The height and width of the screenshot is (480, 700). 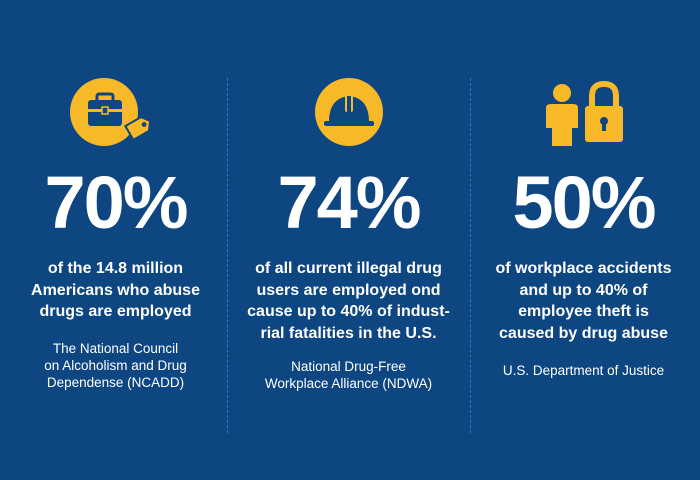 I want to click on person-lock-icon, so click(x=583, y=111).